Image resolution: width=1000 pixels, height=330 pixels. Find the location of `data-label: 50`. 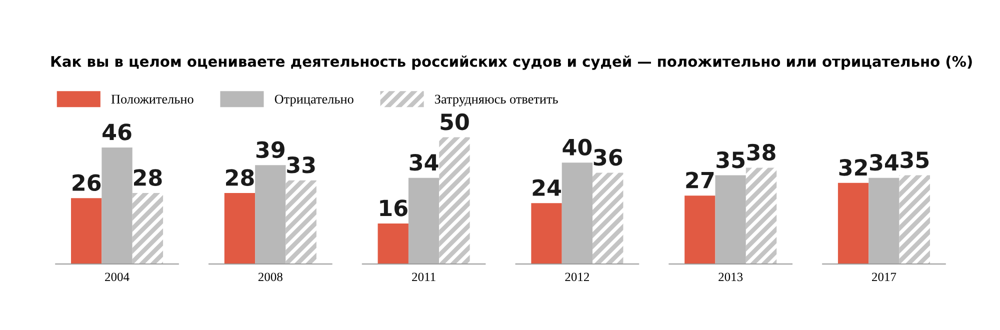

data-label: 50 is located at coordinates (454, 121).